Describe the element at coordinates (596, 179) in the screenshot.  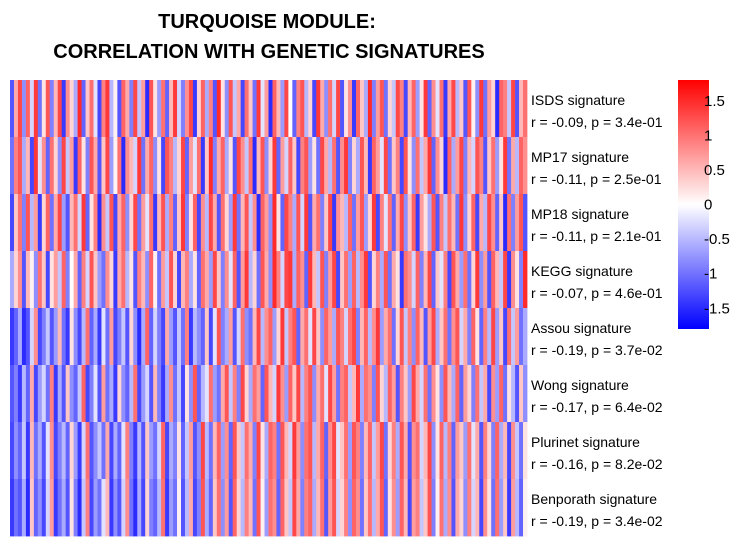
I see `row-label-stat: r = -0.11, p = 2.5e-01` at that location.